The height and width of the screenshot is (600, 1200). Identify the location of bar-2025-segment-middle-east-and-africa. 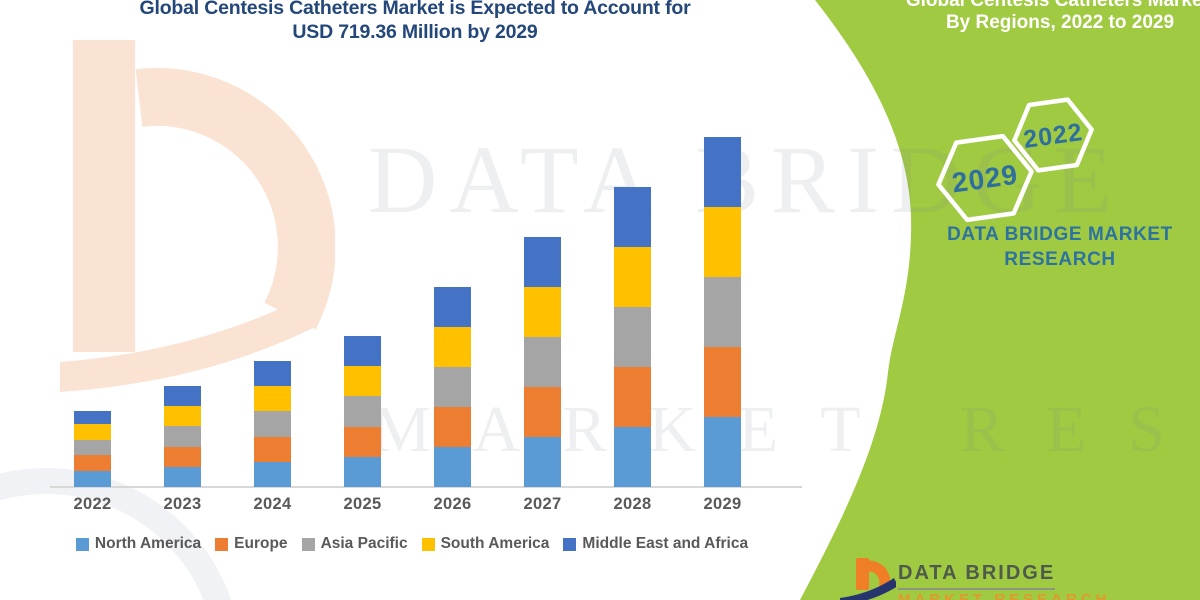
(362, 351).